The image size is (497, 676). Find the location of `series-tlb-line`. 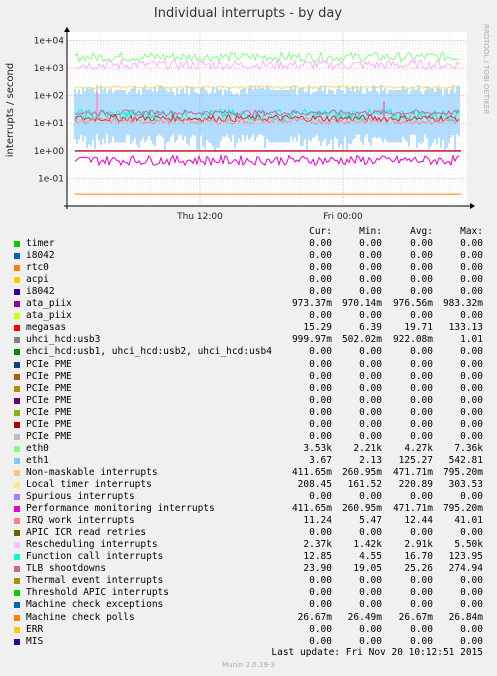

series-tlb-line is located at coordinates (267, 112).